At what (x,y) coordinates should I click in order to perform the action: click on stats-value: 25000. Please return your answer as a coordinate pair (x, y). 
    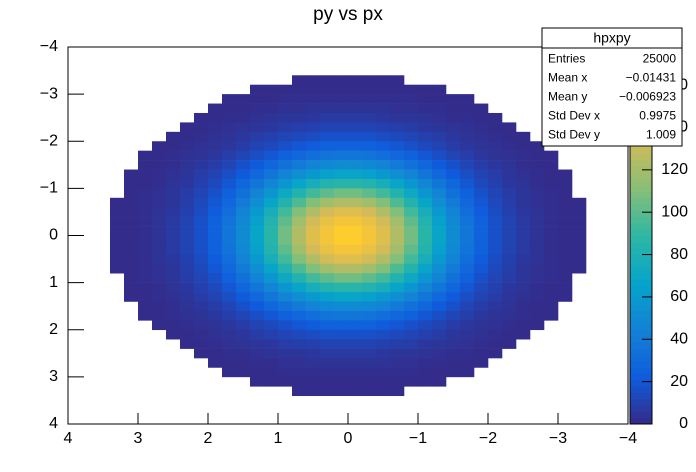
    Looking at the image, I should click on (660, 59).